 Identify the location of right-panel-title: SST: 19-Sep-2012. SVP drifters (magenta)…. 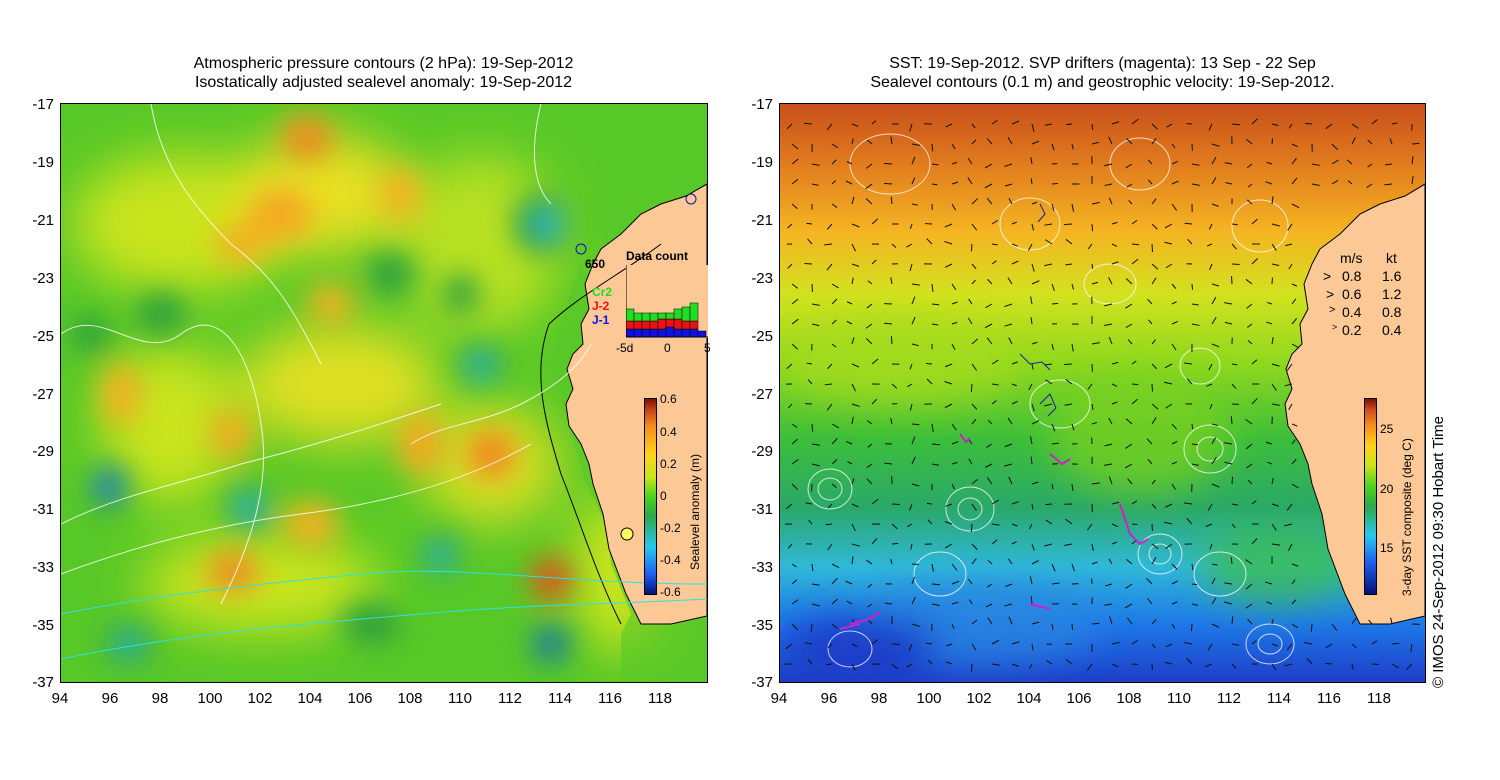
(1102, 73).